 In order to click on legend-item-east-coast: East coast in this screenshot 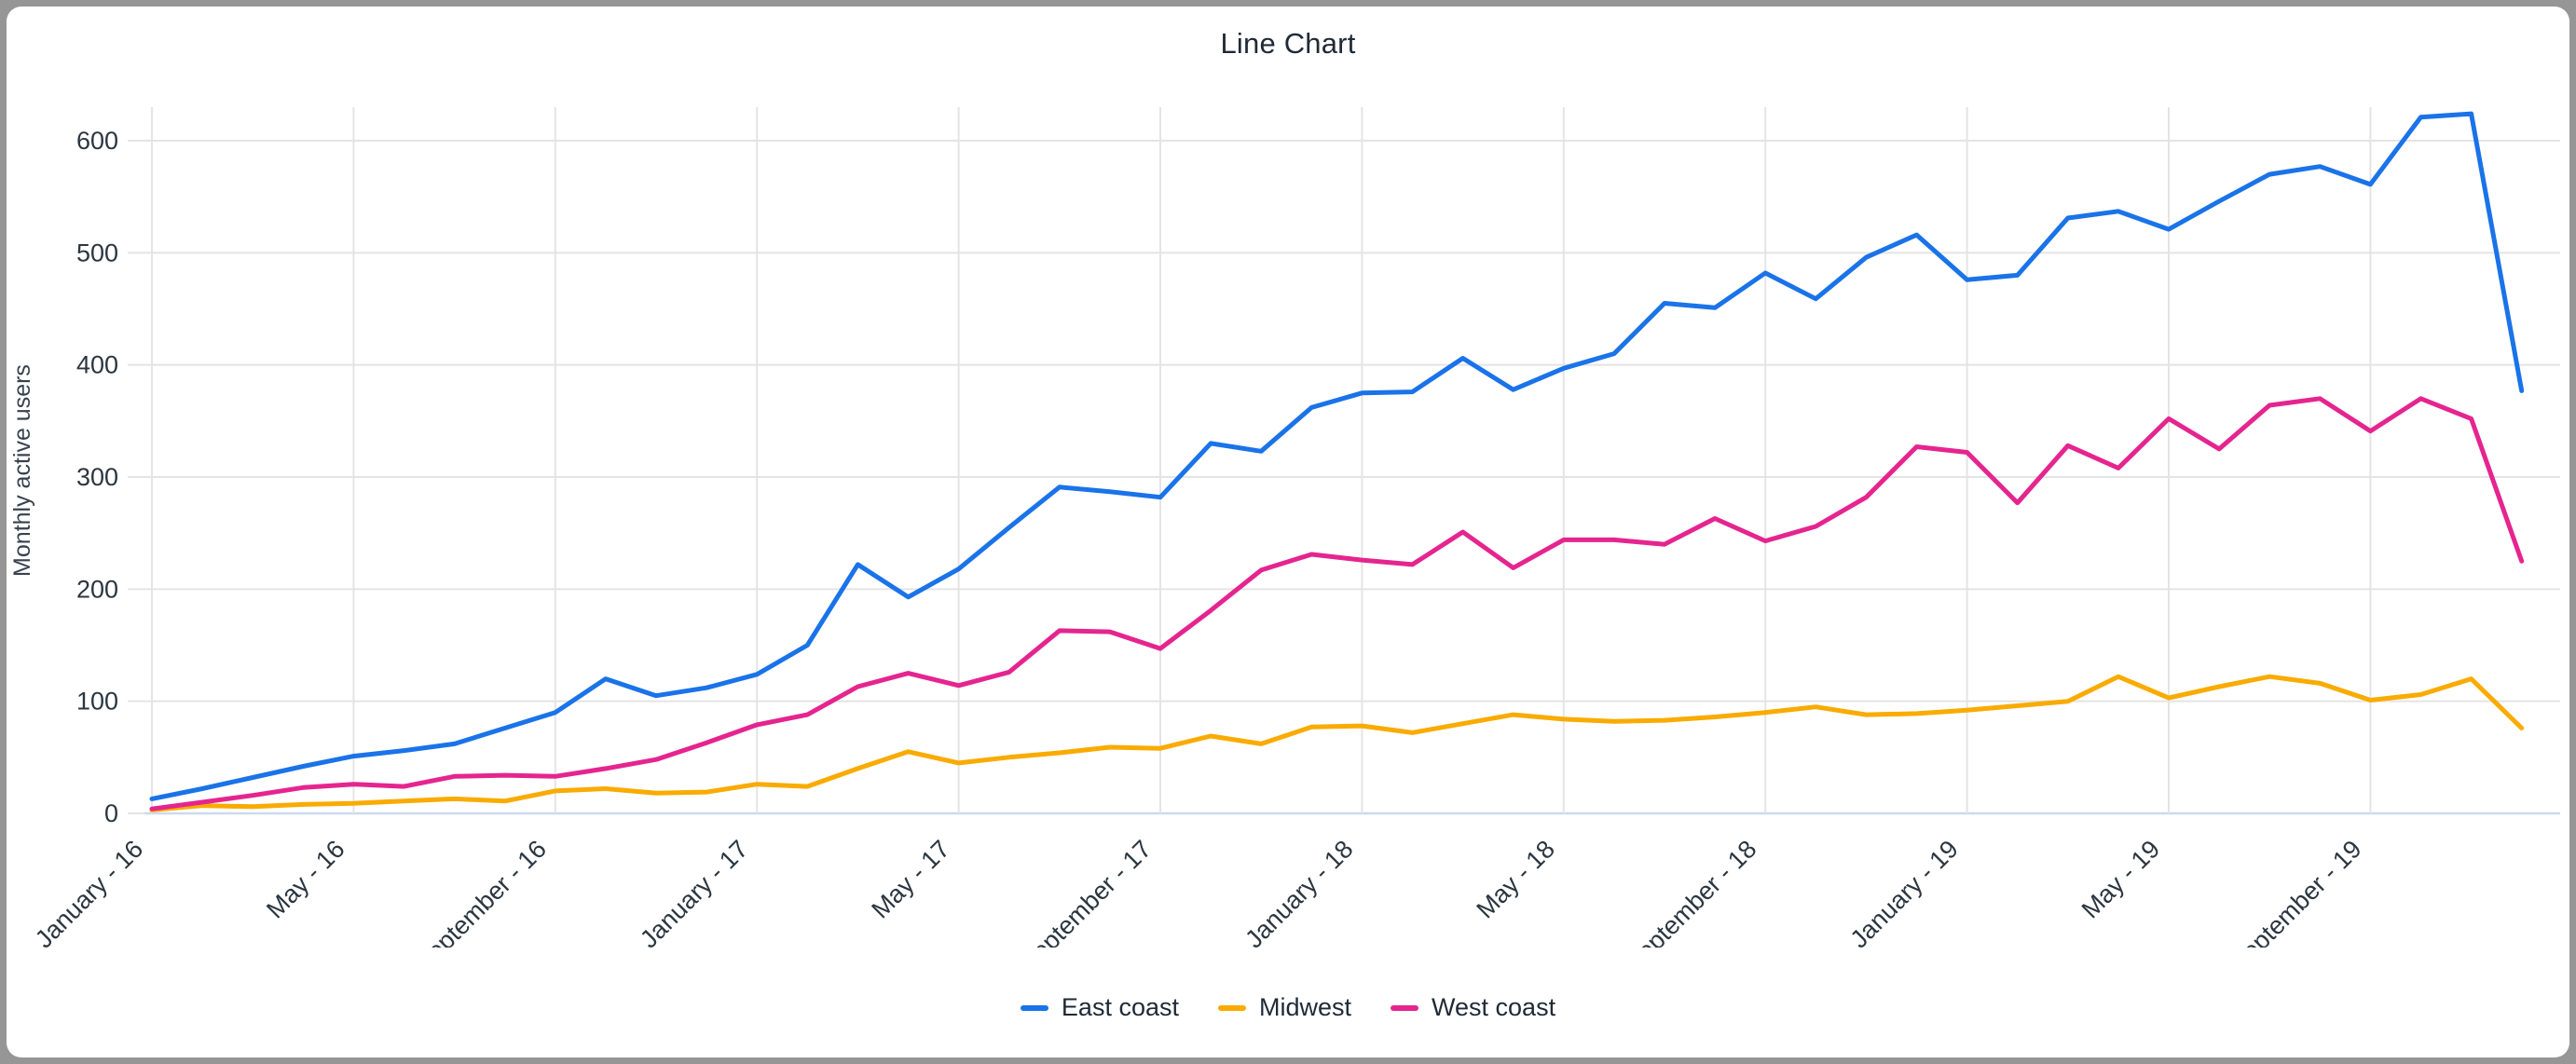, I will do `click(1099, 1007)`.